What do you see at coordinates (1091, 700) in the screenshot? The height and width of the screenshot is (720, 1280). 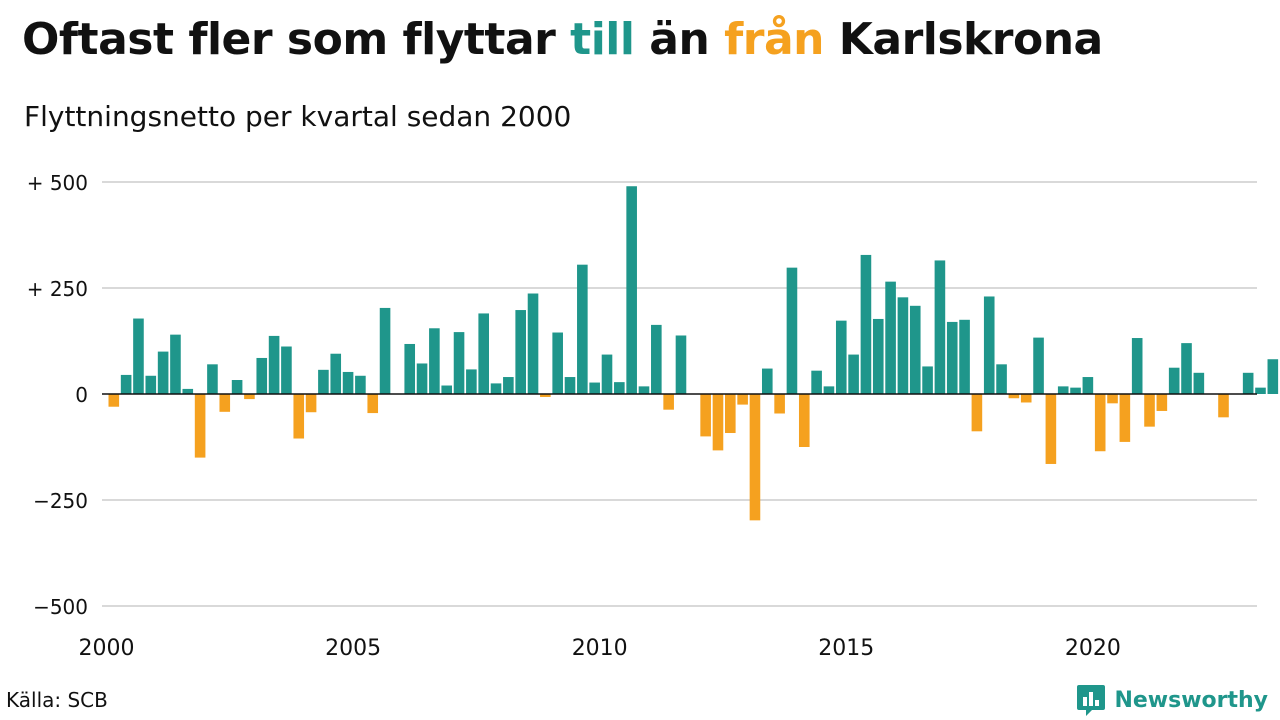 I see `newsworthy-logo-icon` at bounding box center [1091, 700].